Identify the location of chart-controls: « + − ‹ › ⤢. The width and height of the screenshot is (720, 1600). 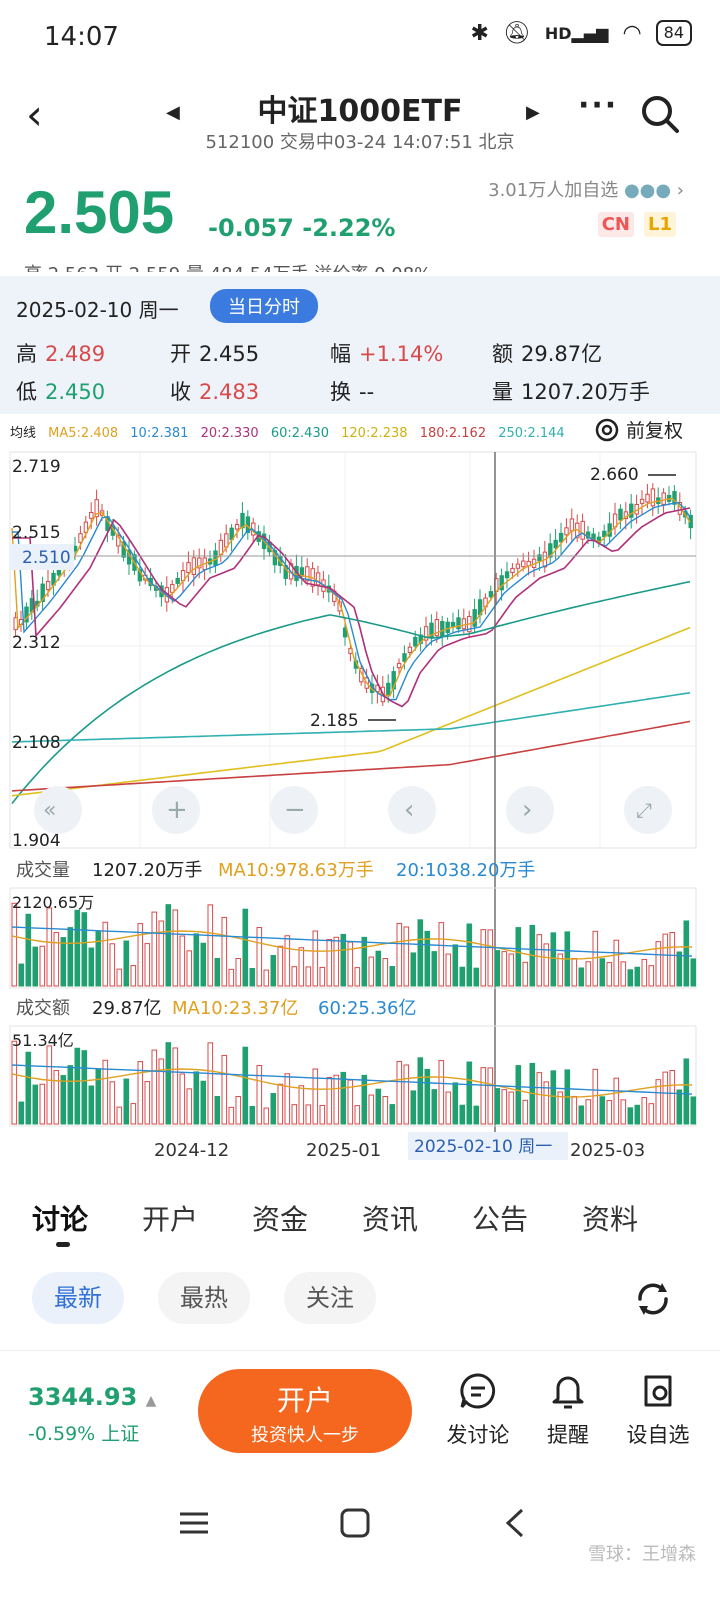
(353, 810).